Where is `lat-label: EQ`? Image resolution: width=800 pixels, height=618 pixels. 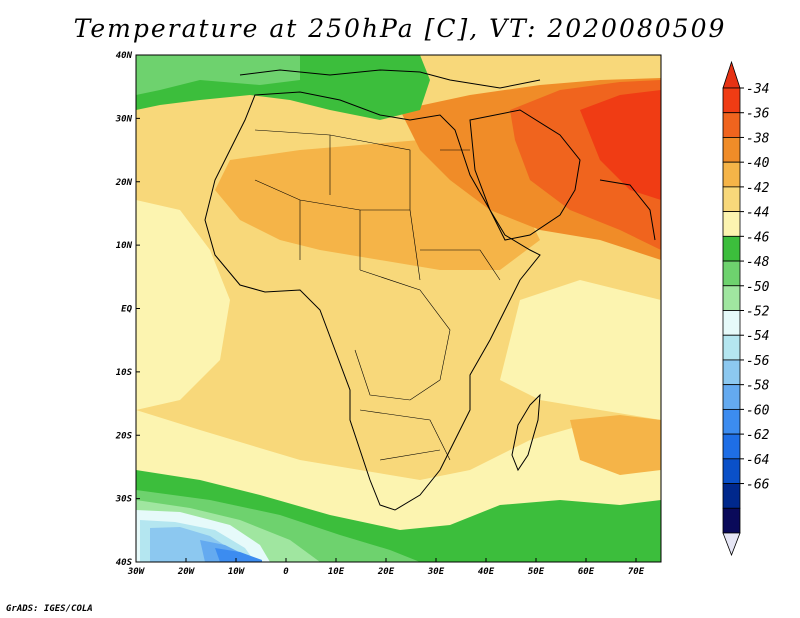 lat-label: EQ is located at coordinates (126, 310).